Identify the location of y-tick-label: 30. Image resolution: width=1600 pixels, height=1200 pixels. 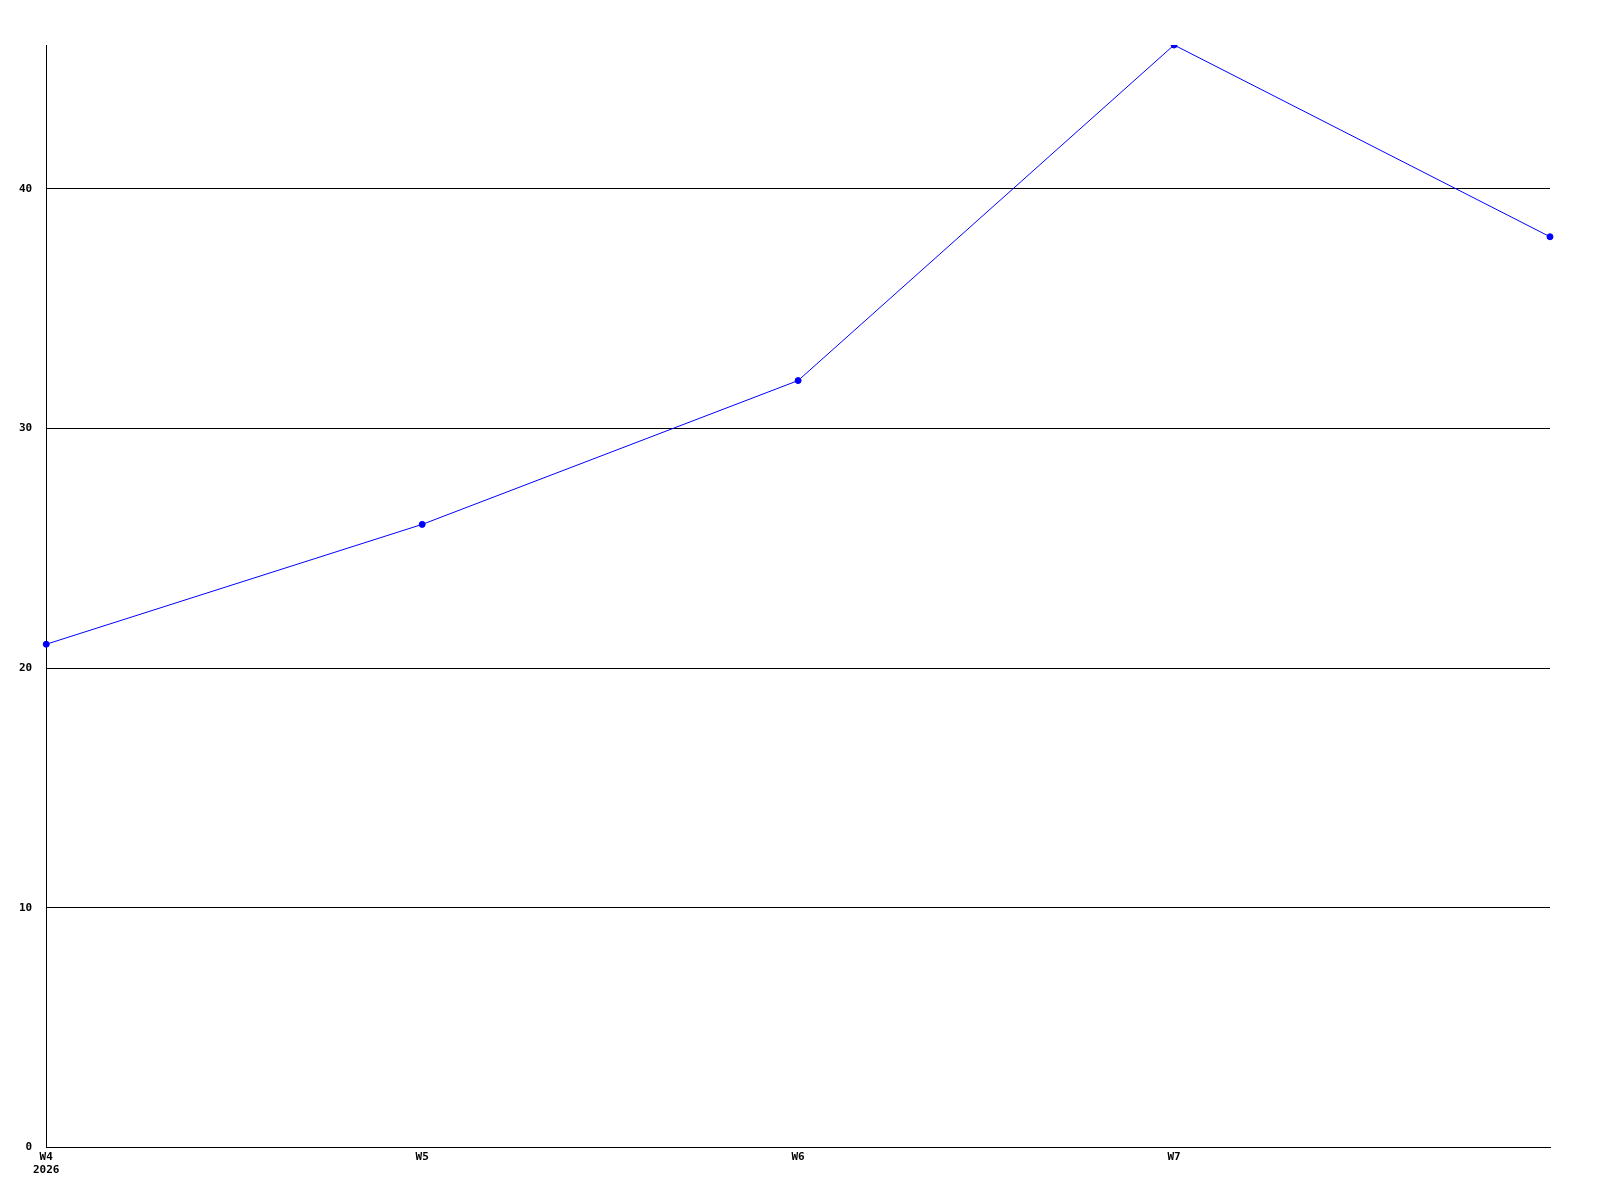
(26, 428).